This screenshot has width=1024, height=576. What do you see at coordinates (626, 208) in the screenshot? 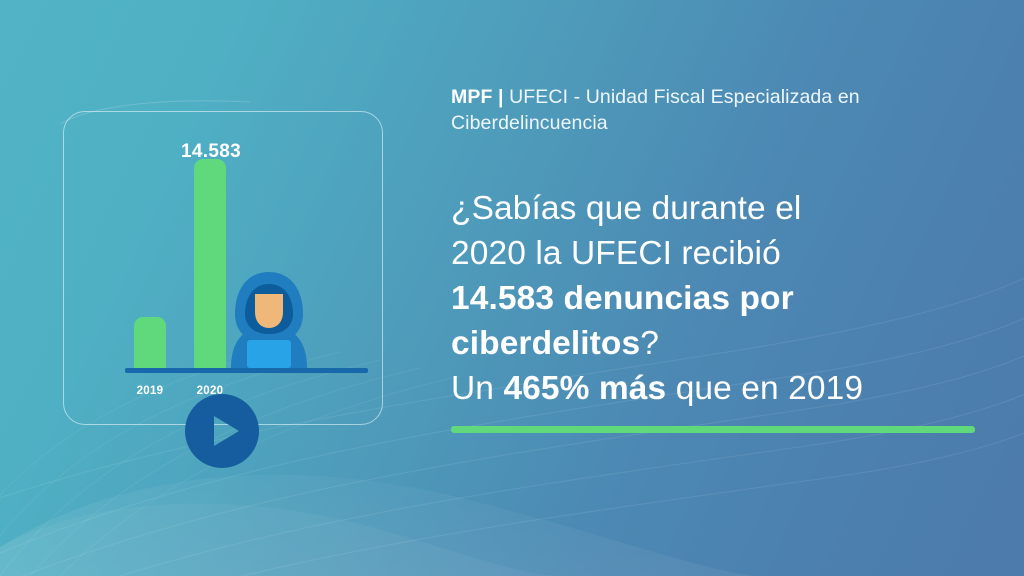
I see `headline-line-1: ¿Sabías que durante el` at bounding box center [626, 208].